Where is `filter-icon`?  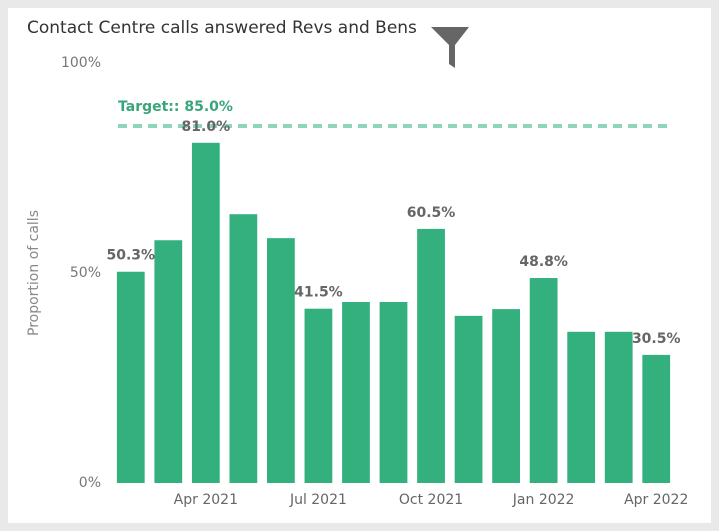 filter-icon is located at coordinates (450, 47).